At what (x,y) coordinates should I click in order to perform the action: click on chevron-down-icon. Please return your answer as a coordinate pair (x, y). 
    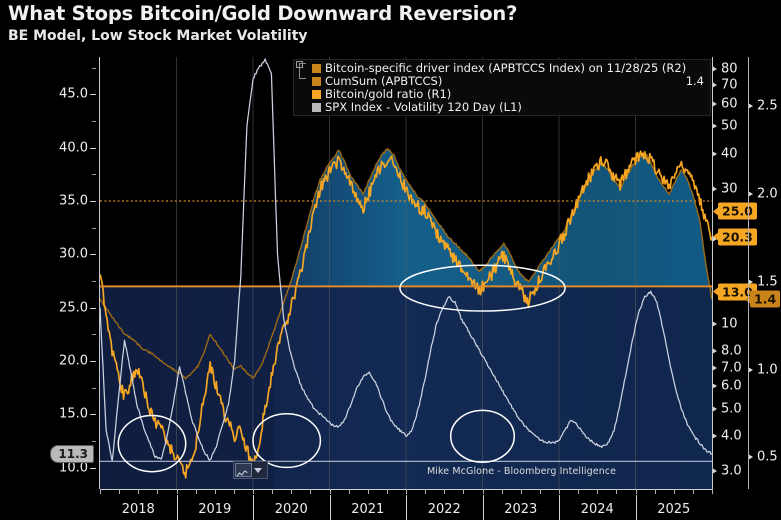
    Looking at the image, I should click on (258, 470).